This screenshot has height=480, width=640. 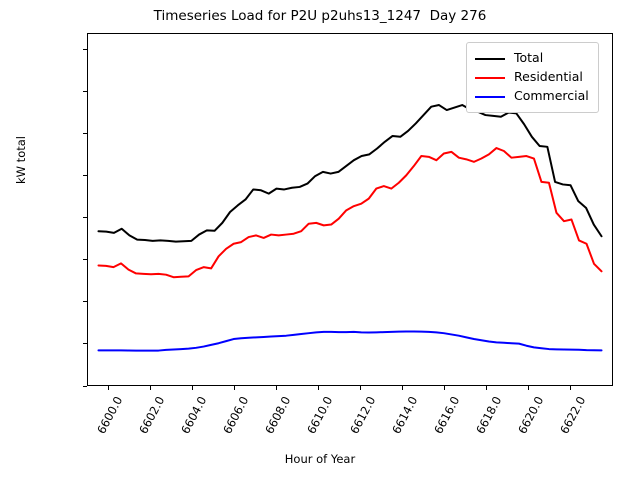 I want to click on x-tick-label: 6600.0, so click(x=110, y=415).